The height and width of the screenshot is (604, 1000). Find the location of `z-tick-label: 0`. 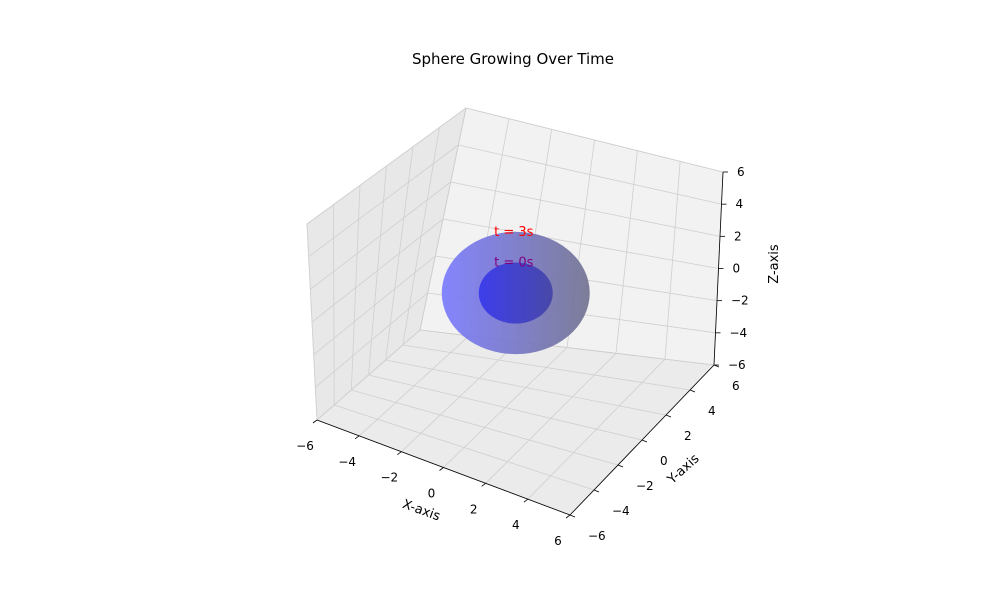

z-tick-label: 0 is located at coordinates (737, 269).